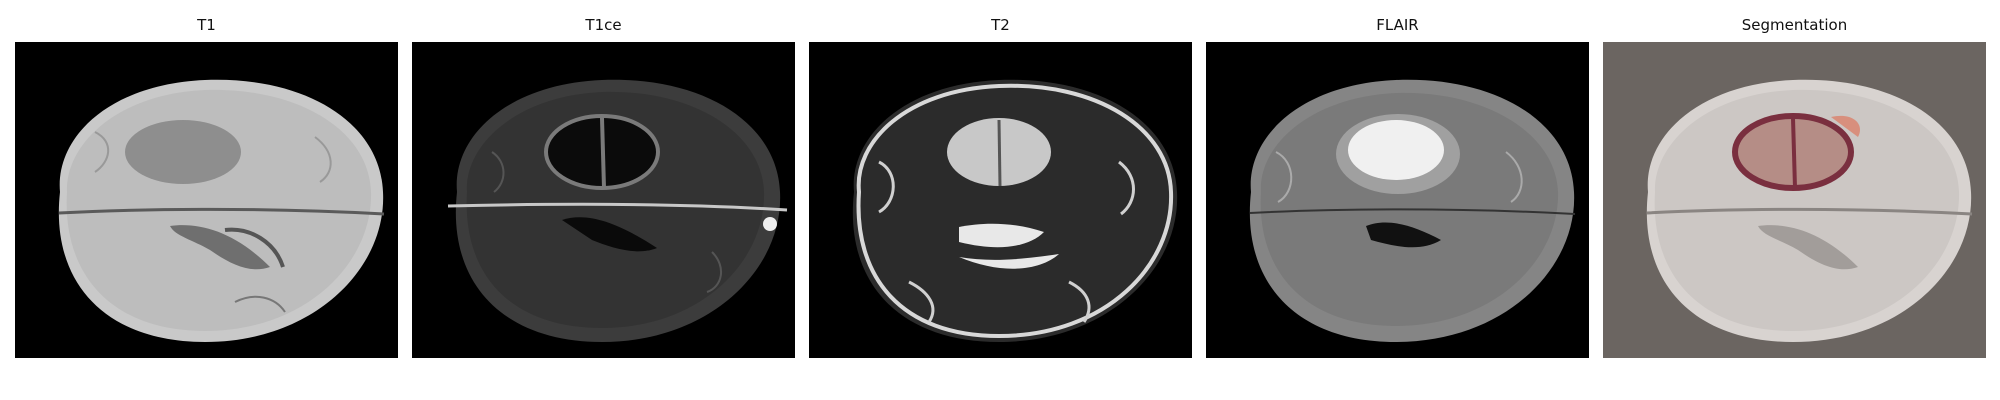  I want to click on panel-title-flair: FLAIR, so click(1397, 25).